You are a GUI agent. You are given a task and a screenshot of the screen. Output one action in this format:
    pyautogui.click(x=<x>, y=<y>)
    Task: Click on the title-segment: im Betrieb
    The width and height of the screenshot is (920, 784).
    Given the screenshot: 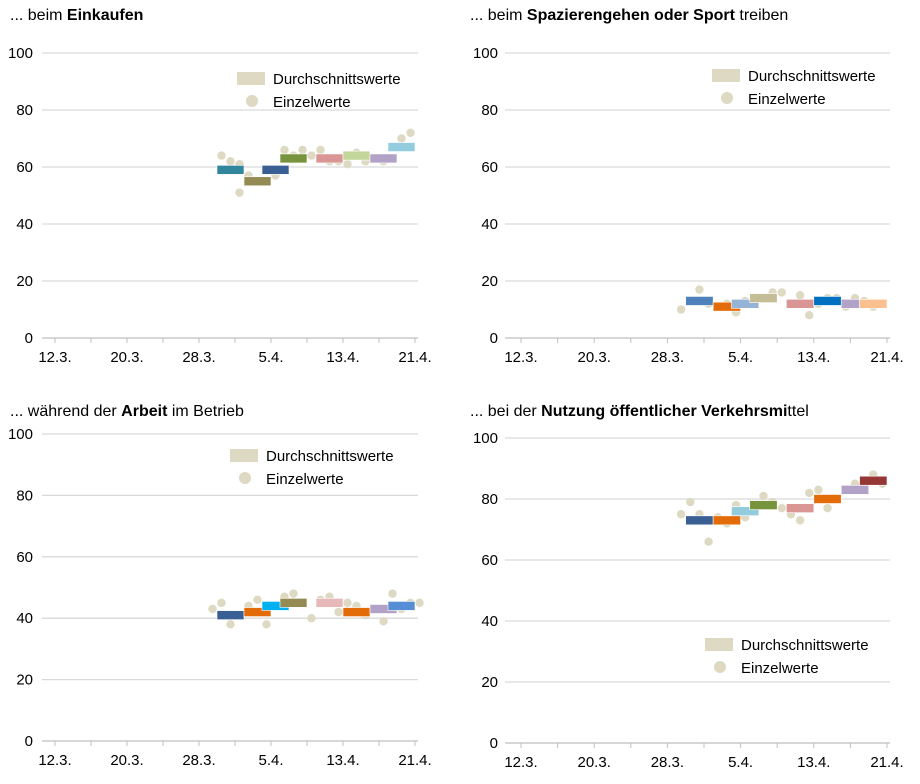 What is the action you would take?
    pyautogui.click(x=205, y=411)
    